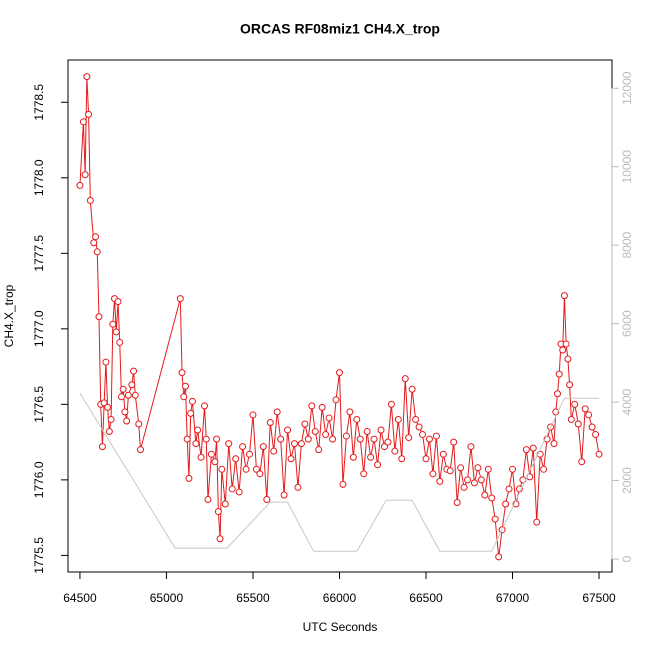 This screenshot has height=650, width=650. I want to click on x-tick-label: 65500, so click(253, 598).